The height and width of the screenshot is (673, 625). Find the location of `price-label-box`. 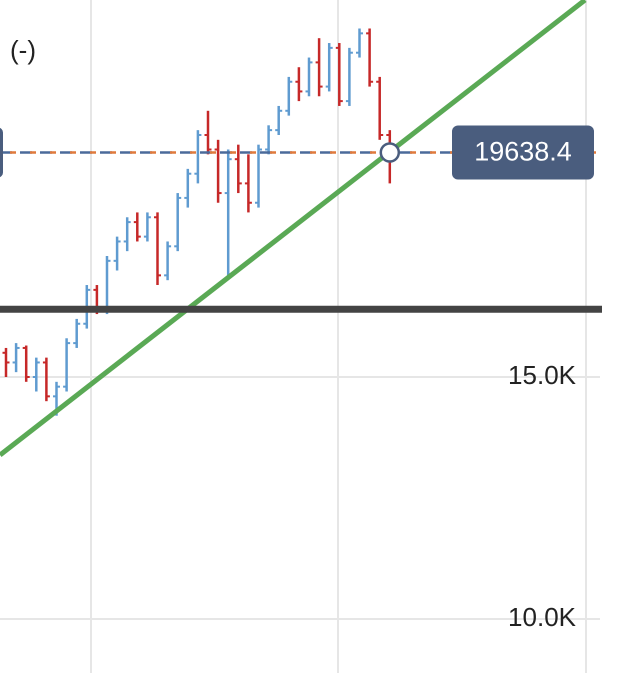

price-label-box is located at coordinates (523, 152).